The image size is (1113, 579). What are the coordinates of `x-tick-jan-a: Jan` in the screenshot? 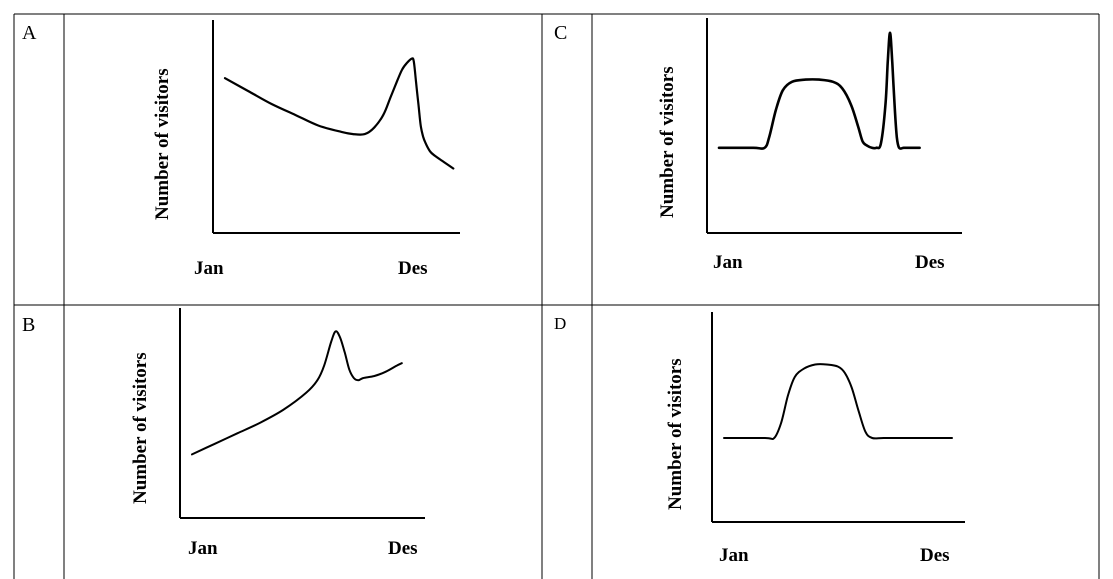 It's located at (209, 268).